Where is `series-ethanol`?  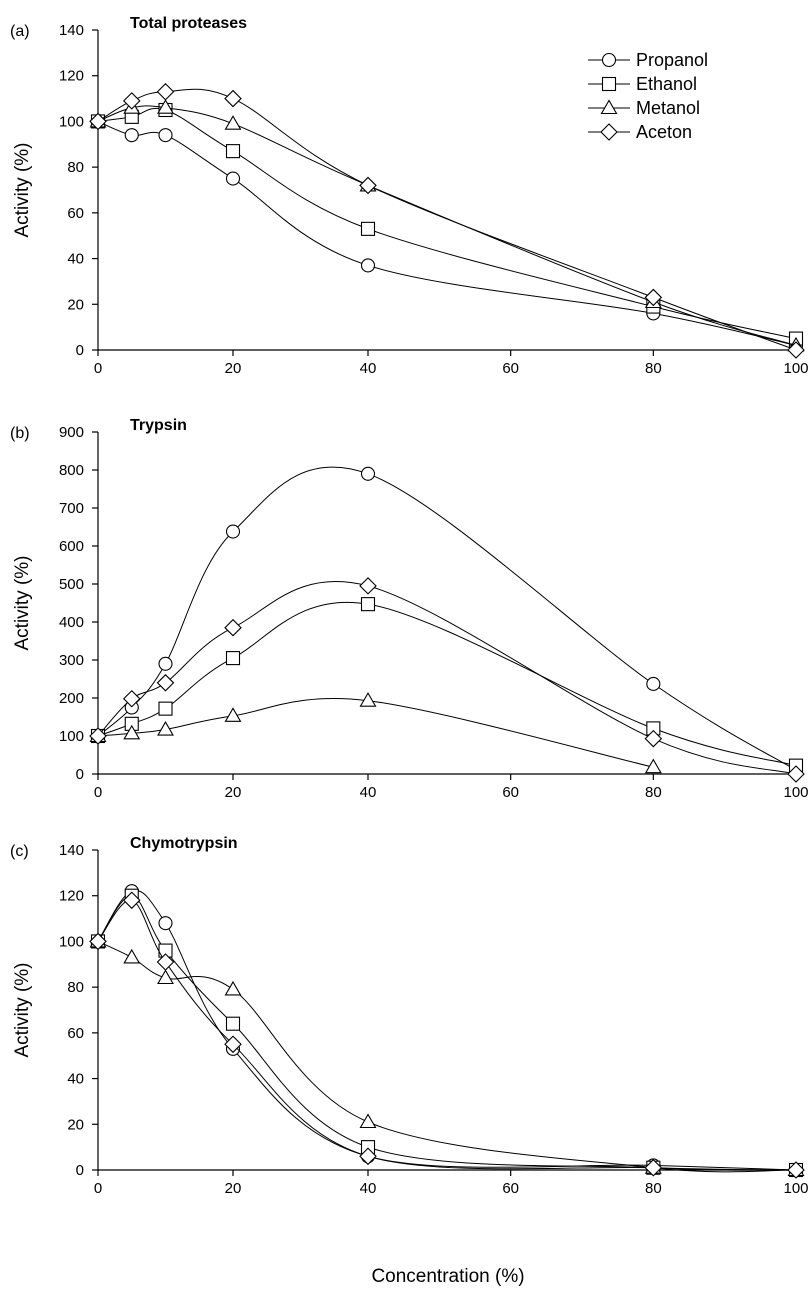
series-ethanol is located at coordinates (447, 685).